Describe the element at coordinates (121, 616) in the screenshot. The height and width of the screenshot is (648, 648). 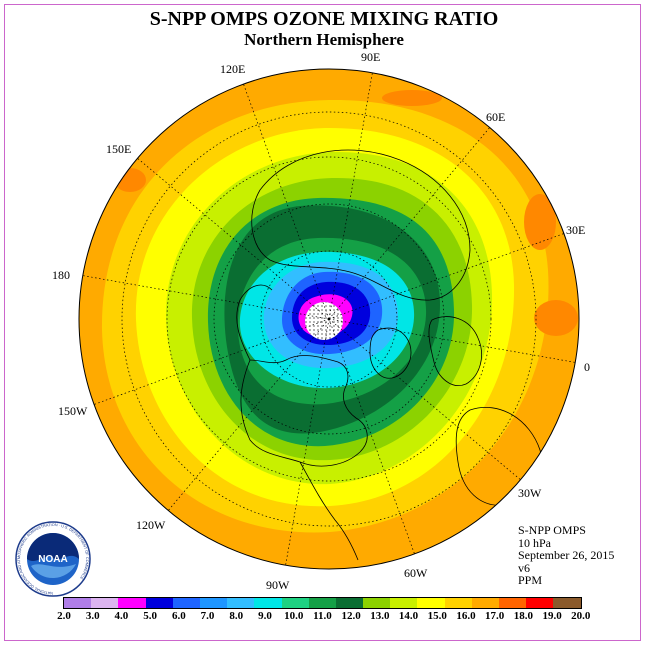
I see `colorbar-tick-label: 4.0` at that location.